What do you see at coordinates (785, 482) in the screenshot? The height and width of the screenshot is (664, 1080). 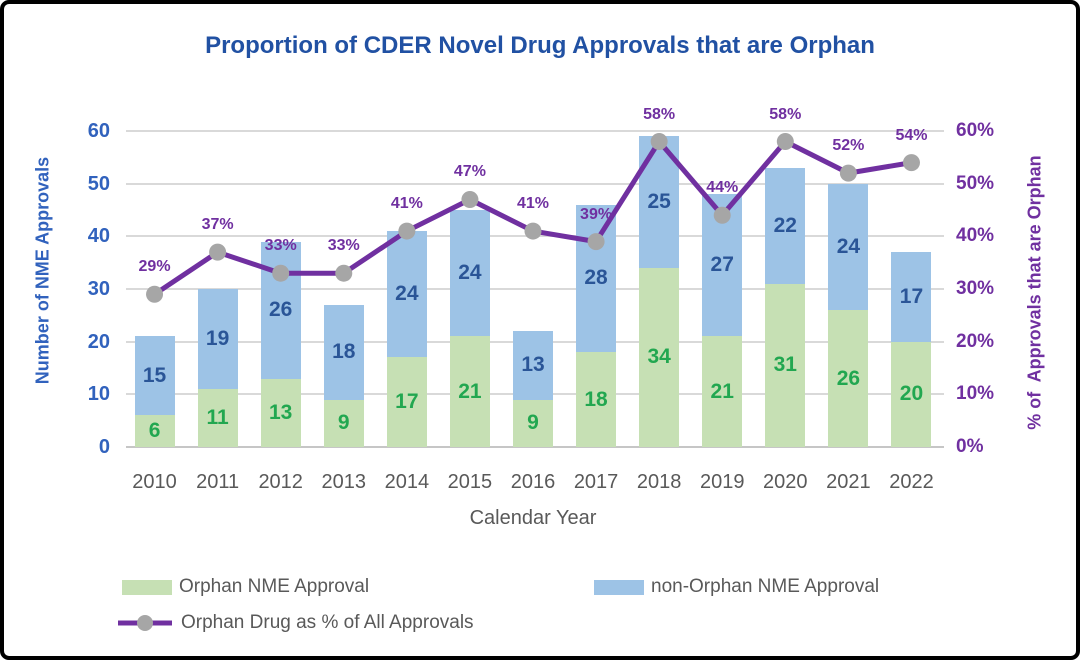 I see `x-axis-tick-label: 2020` at bounding box center [785, 482].